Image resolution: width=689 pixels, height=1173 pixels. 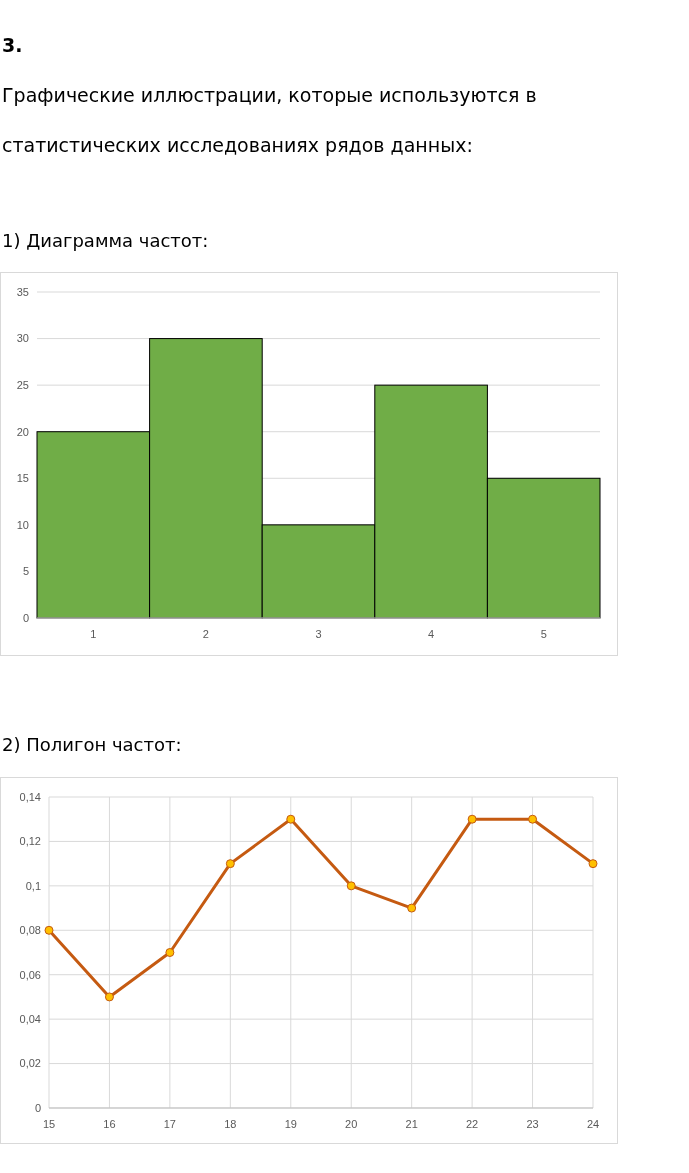 I want to click on y-tick-label: 0,04, so click(x=30, y=1018).